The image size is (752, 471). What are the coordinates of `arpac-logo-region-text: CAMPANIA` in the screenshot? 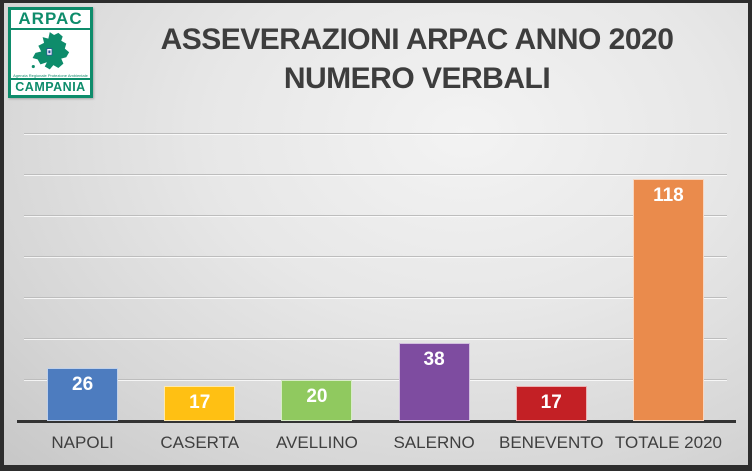 It's located at (50, 86).